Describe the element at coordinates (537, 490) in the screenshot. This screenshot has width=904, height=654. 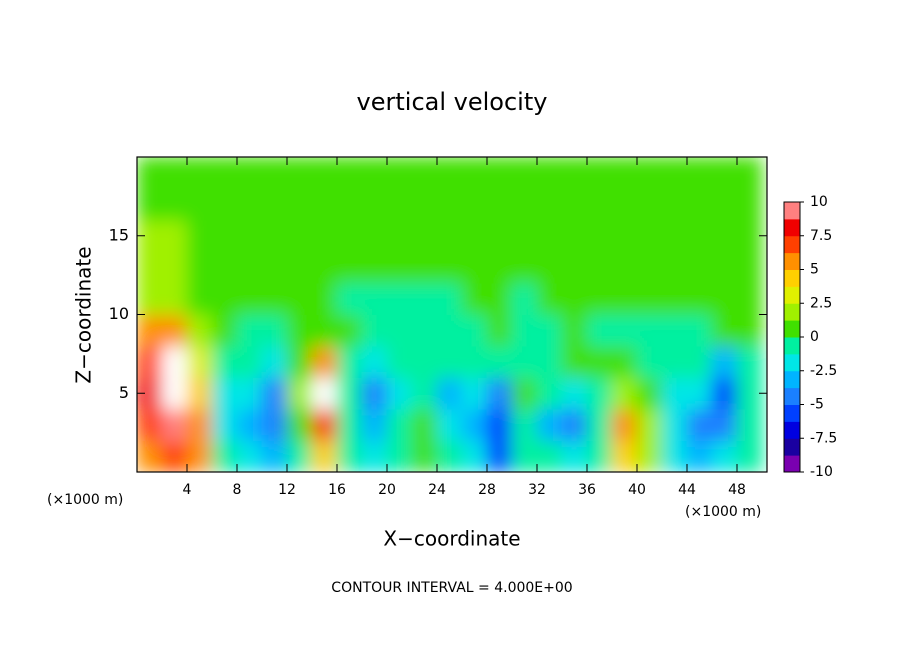
I see `x-tick-label: 32` at that location.